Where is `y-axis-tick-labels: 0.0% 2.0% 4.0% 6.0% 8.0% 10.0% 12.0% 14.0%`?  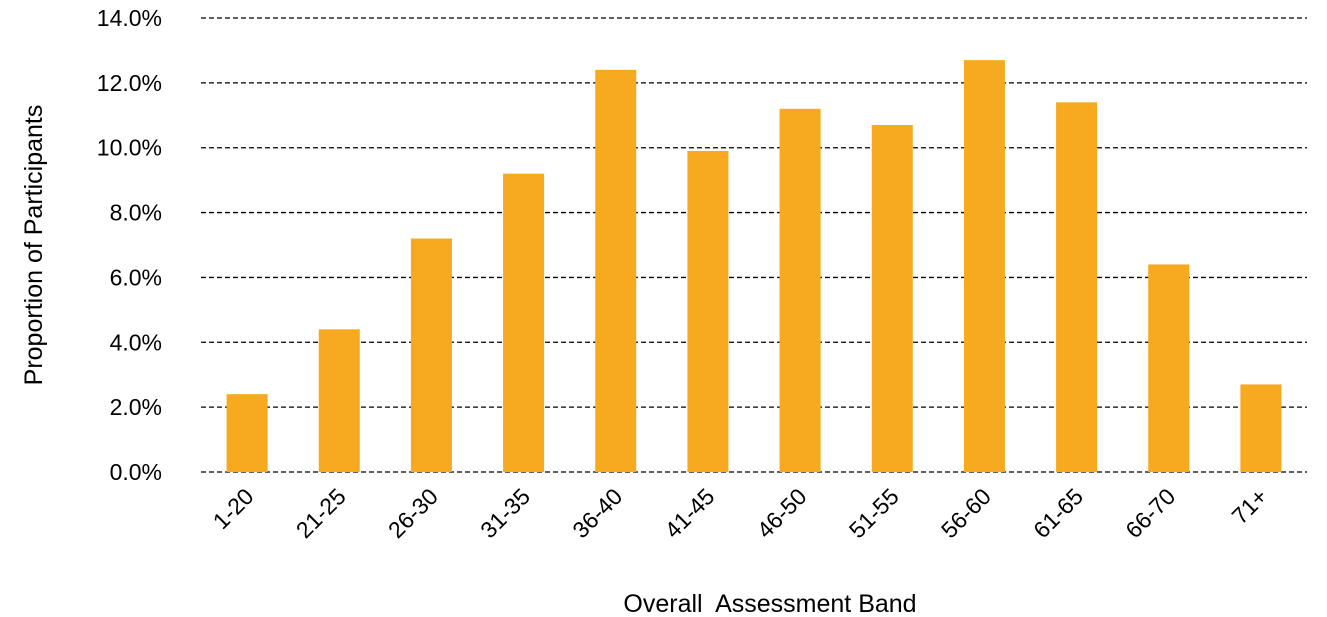 y-axis-tick-labels: 0.0% 2.0% 4.0% 6.0% 8.0% 10.0% 12.0% 14.0% is located at coordinates (129, 245).